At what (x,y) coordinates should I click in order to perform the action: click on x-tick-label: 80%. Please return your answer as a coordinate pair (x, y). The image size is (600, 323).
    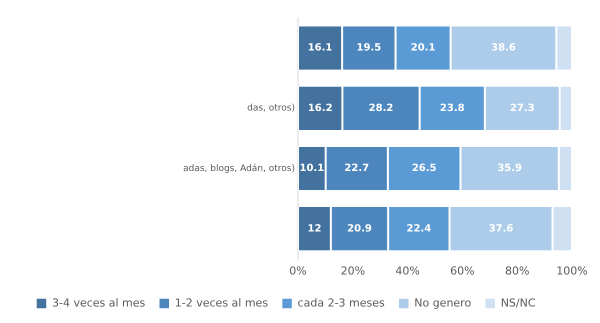
    Looking at the image, I should click on (517, 271).